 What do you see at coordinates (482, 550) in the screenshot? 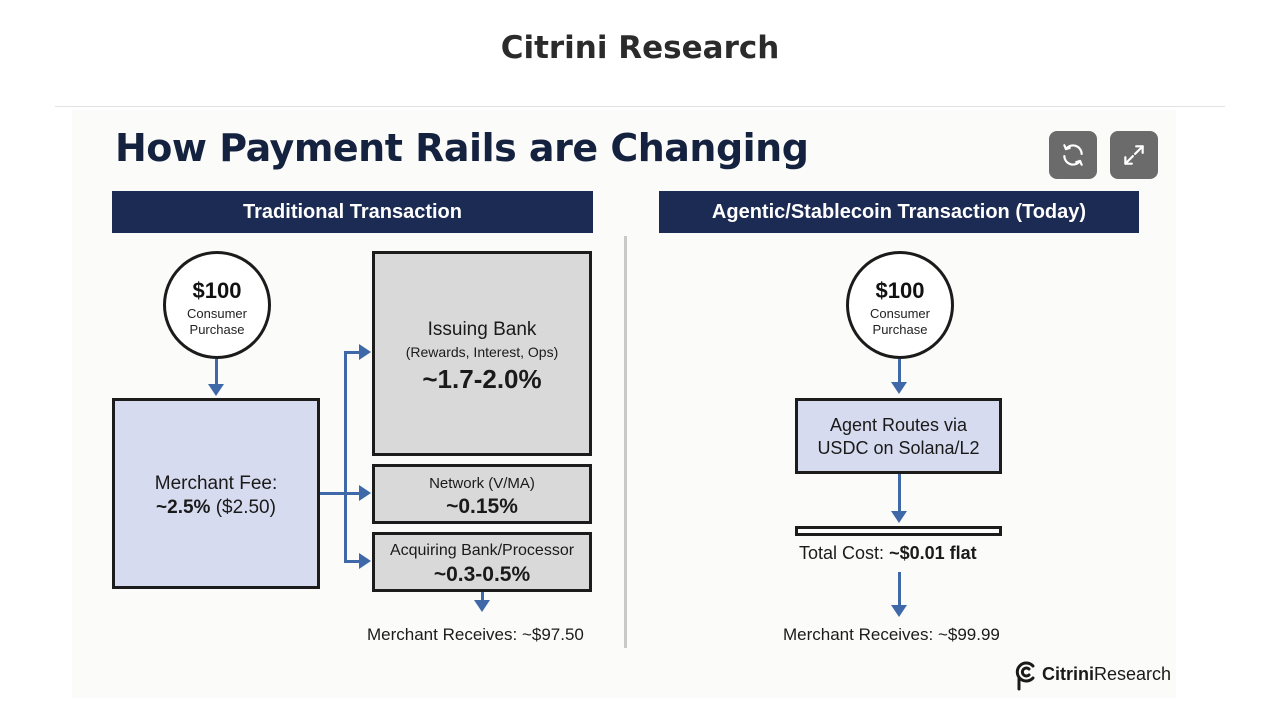
I see `acquiring-name: Acquiring Bank/Processor` at bounding box center [482, 550].